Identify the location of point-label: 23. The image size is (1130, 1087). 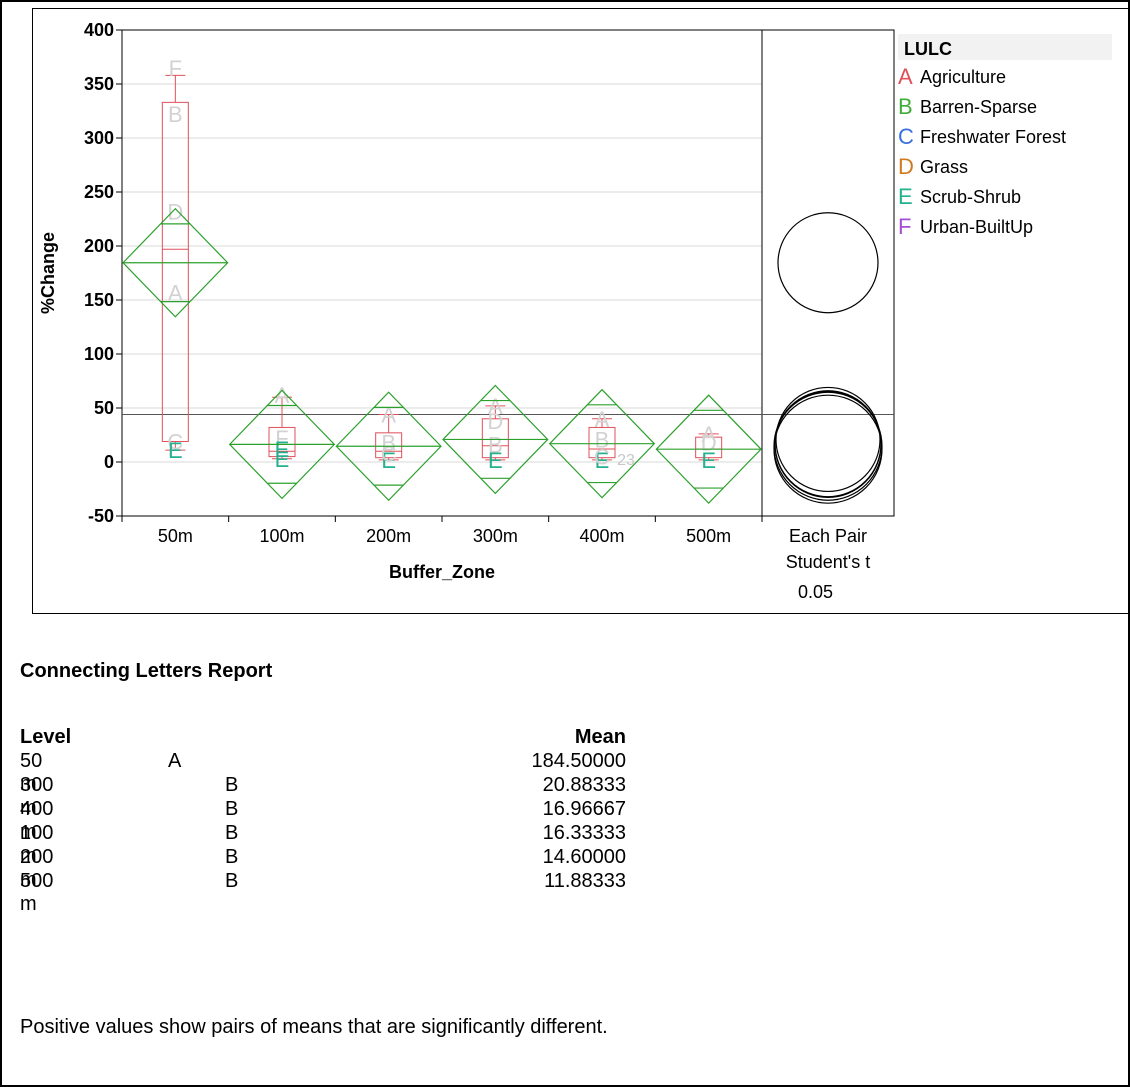
(626, 460).